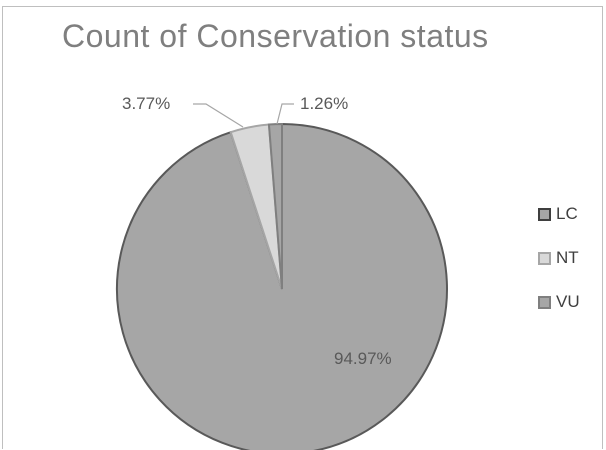 The image size is (606, 450). I want to click on legend-item-nt: NT, so click(559, 258).